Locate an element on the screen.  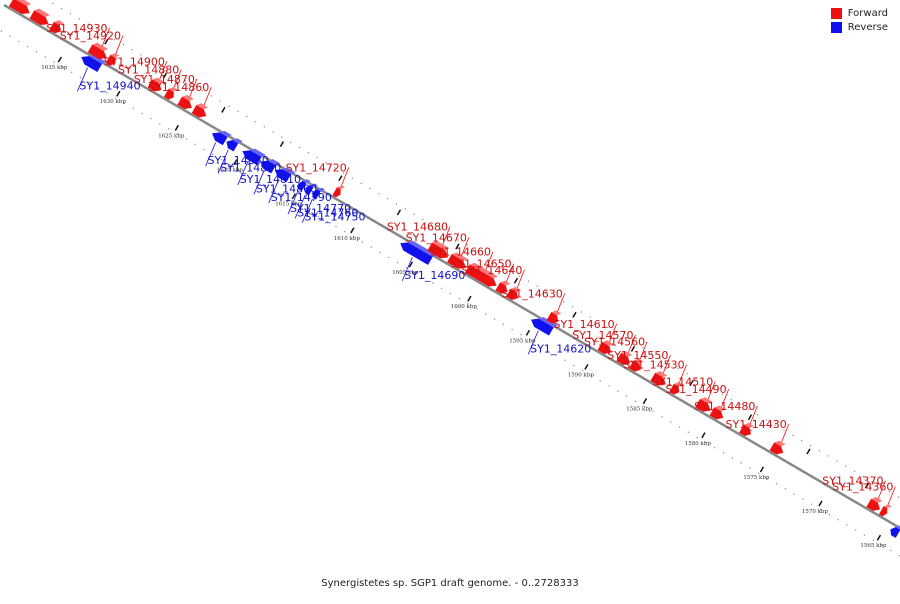
gene-label: SY1_14810 is located at coordinates (270, 179).